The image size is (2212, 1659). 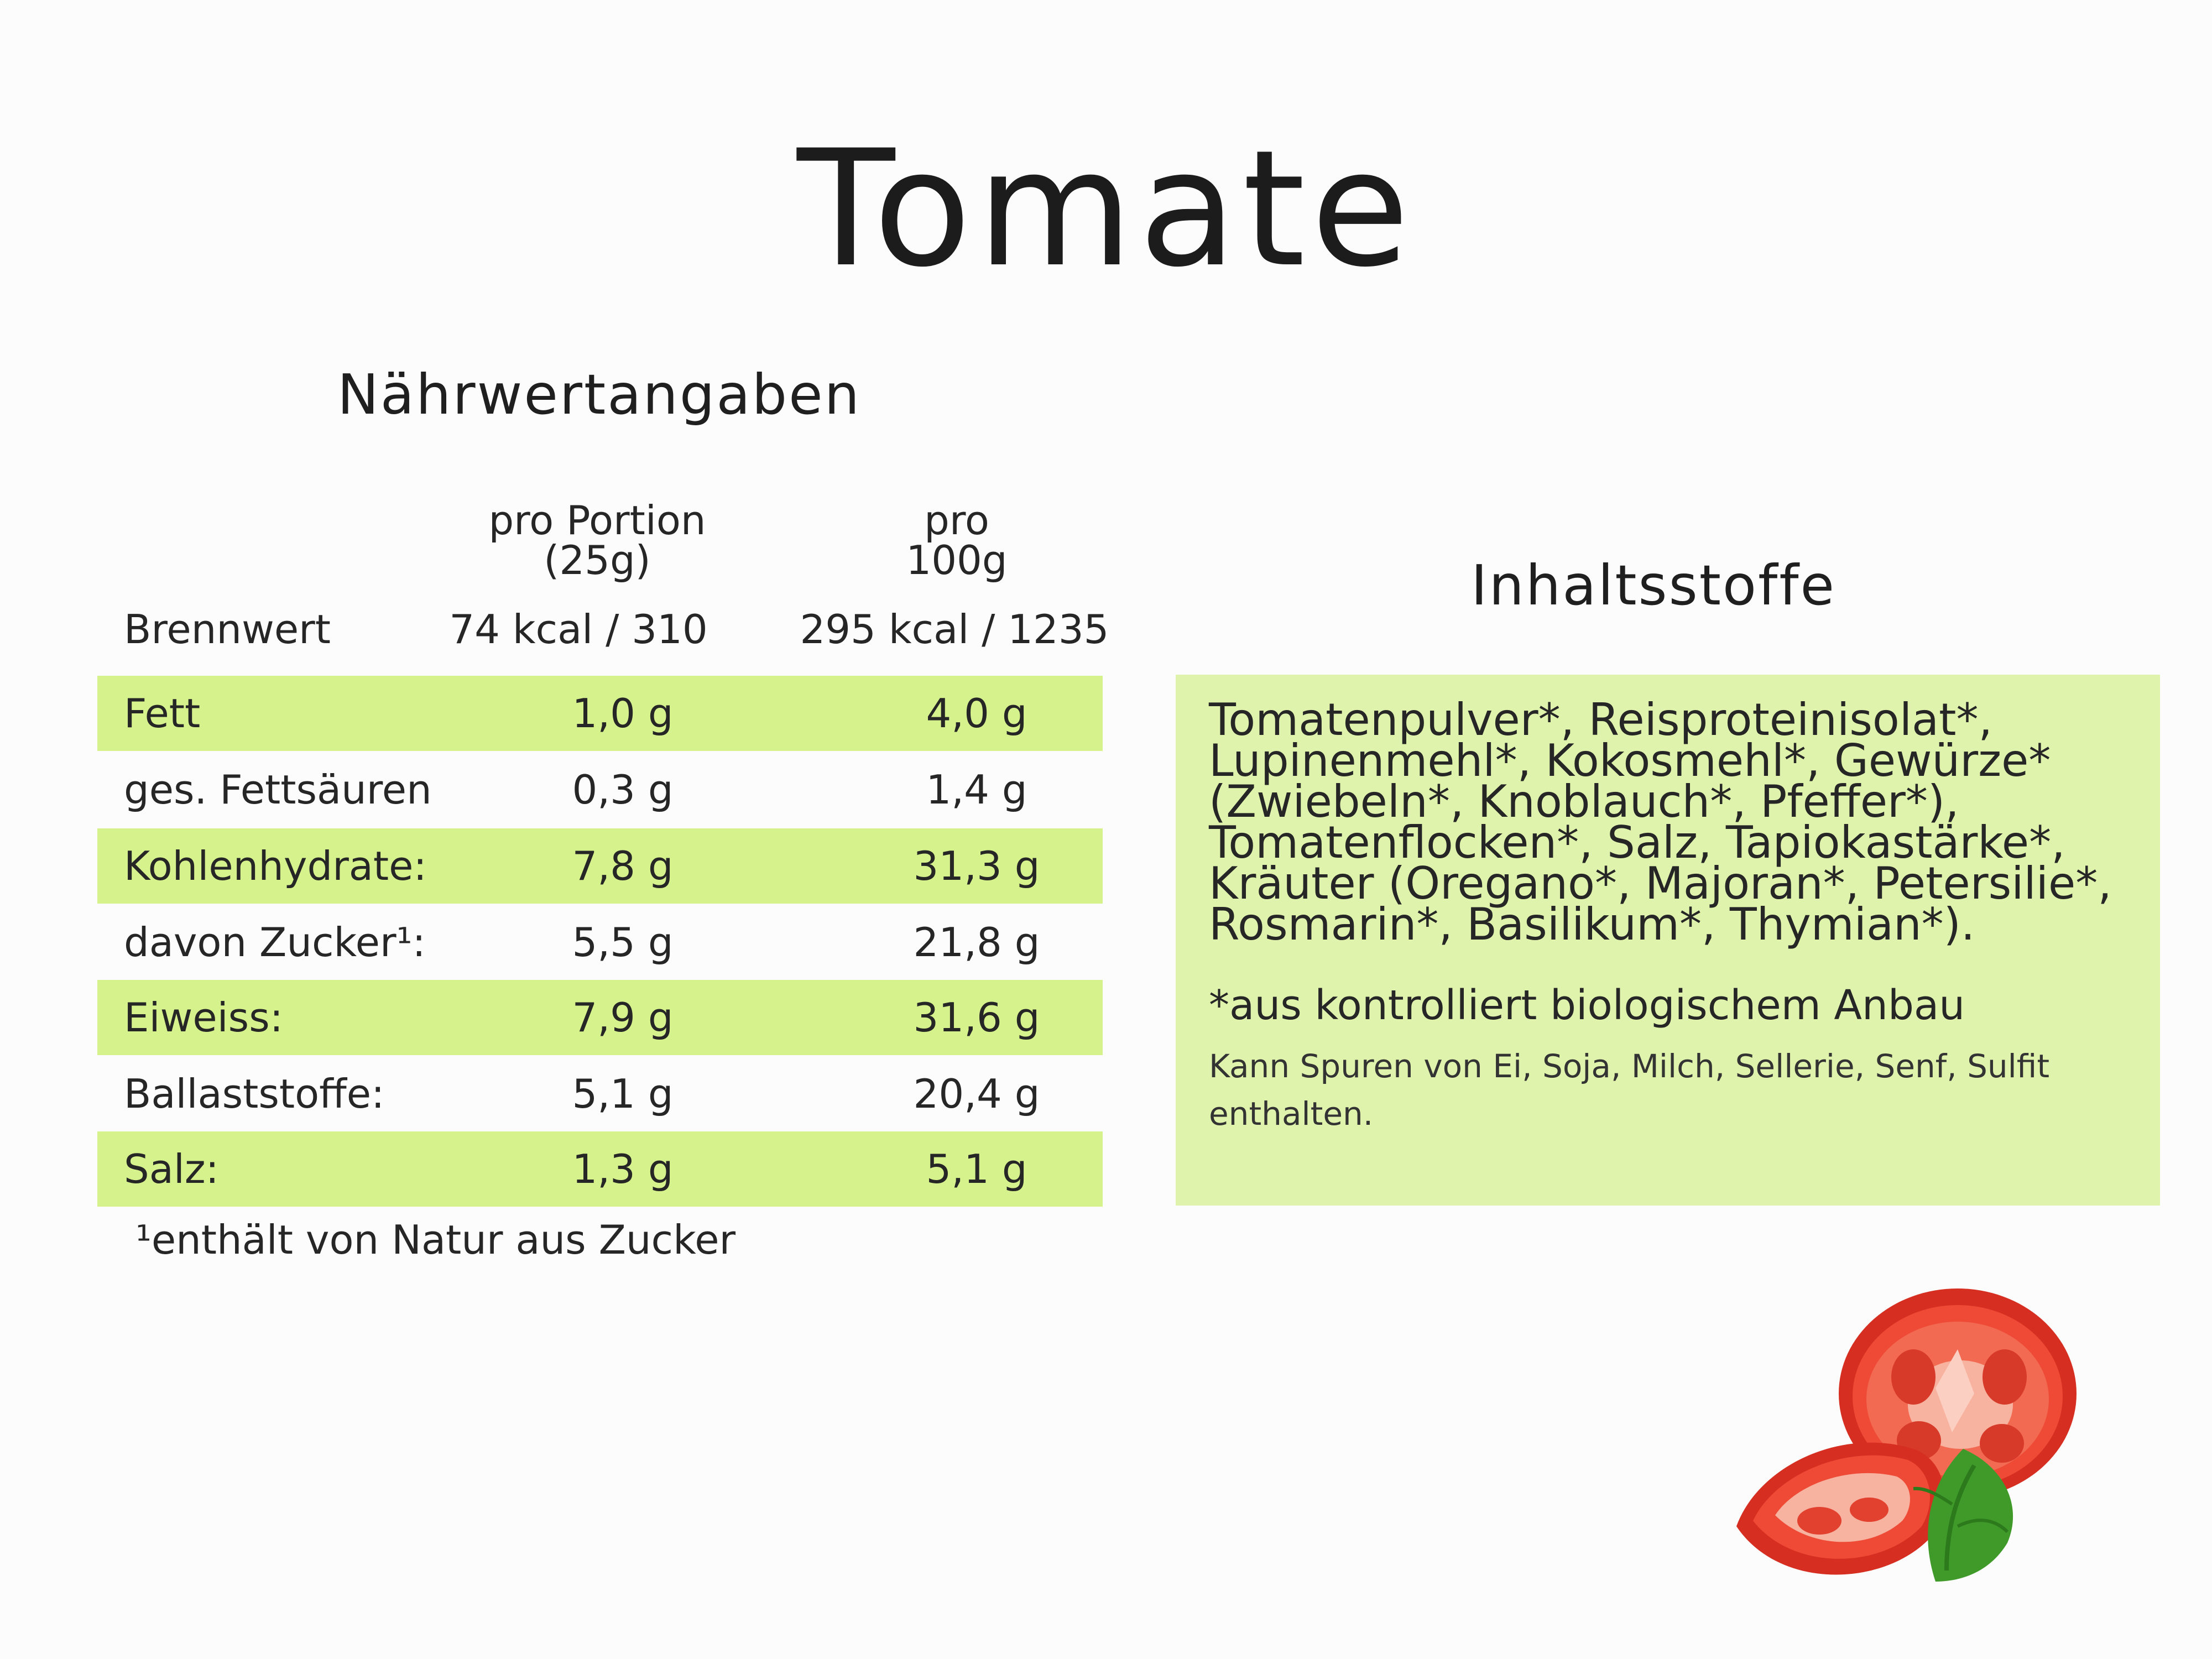 I want to click on table-row-ballaststoffe: Ballaststoffe: 5,1 g 20,4 g, so click(x=600, y=1093).